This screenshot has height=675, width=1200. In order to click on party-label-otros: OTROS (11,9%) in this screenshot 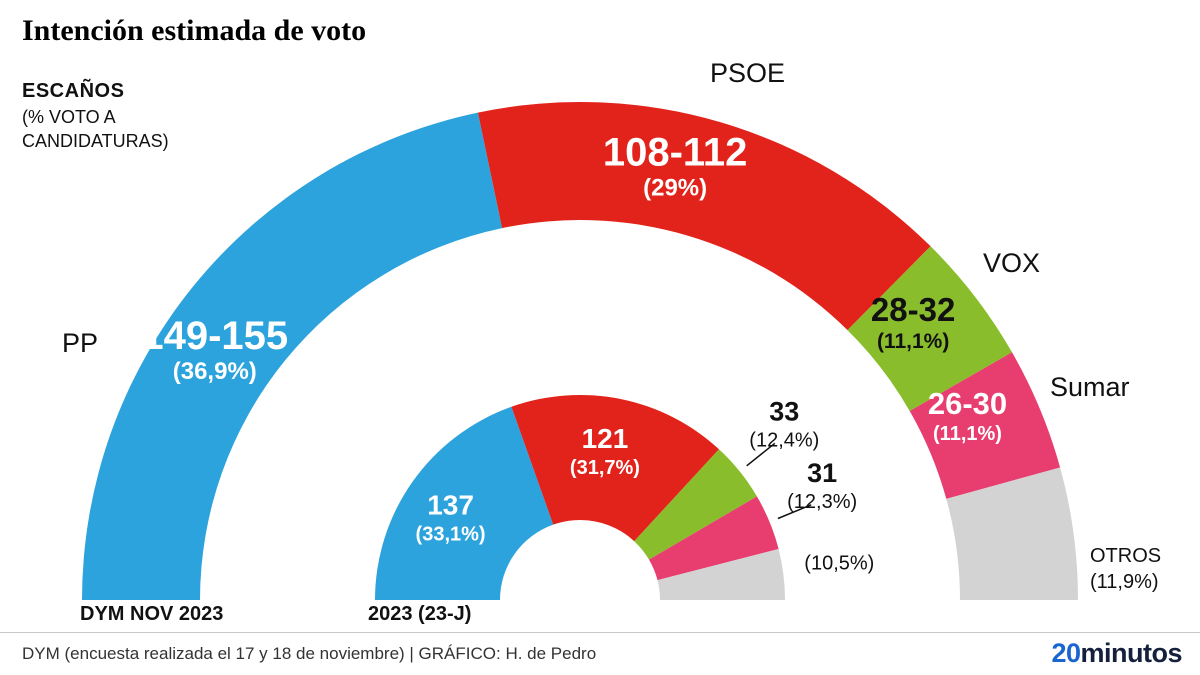, I will do `click(1125, 569)`.